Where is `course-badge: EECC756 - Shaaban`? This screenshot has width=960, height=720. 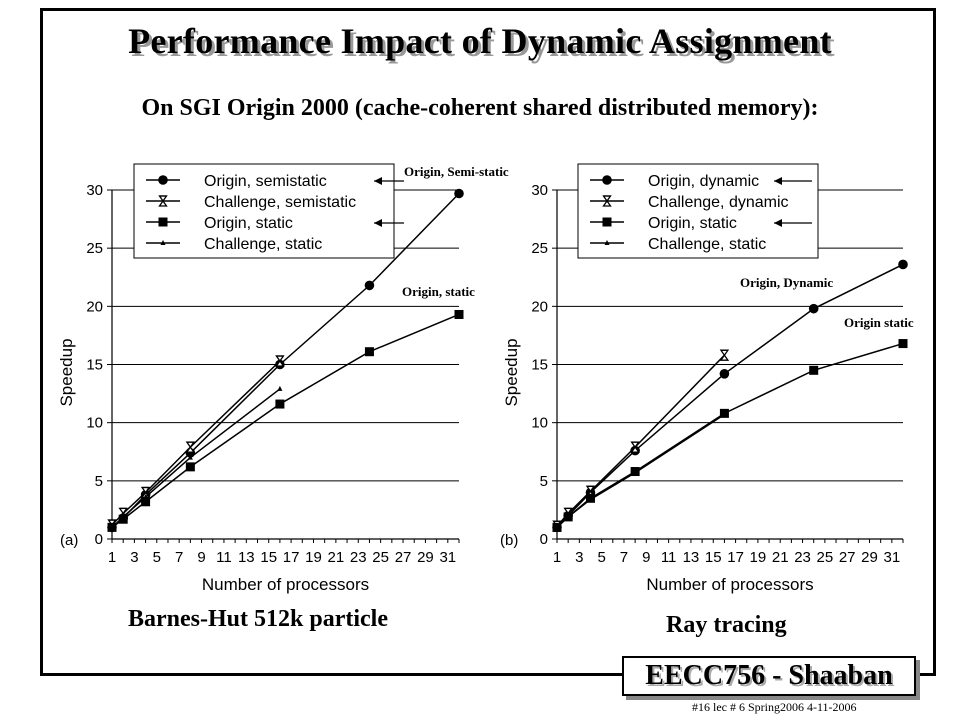
course-badge: EECC756 - Shaaban is located at coordinates (769, 676).